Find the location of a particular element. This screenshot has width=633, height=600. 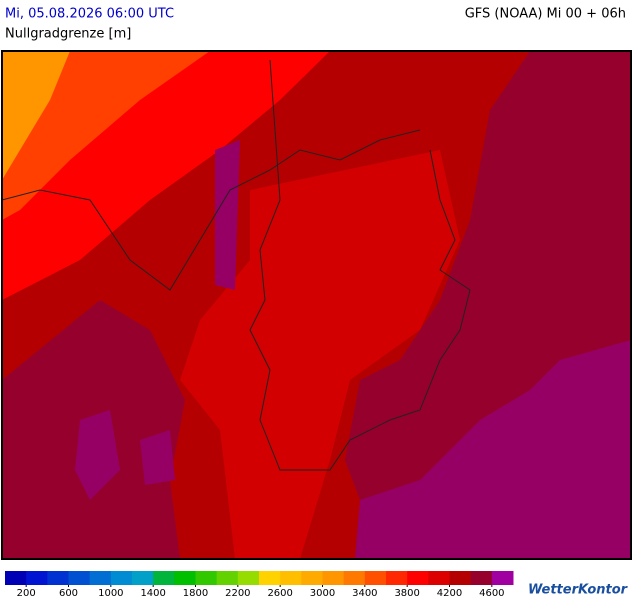

parameter: Nullgradgrenze [m] is located at coordinates (68, 34).